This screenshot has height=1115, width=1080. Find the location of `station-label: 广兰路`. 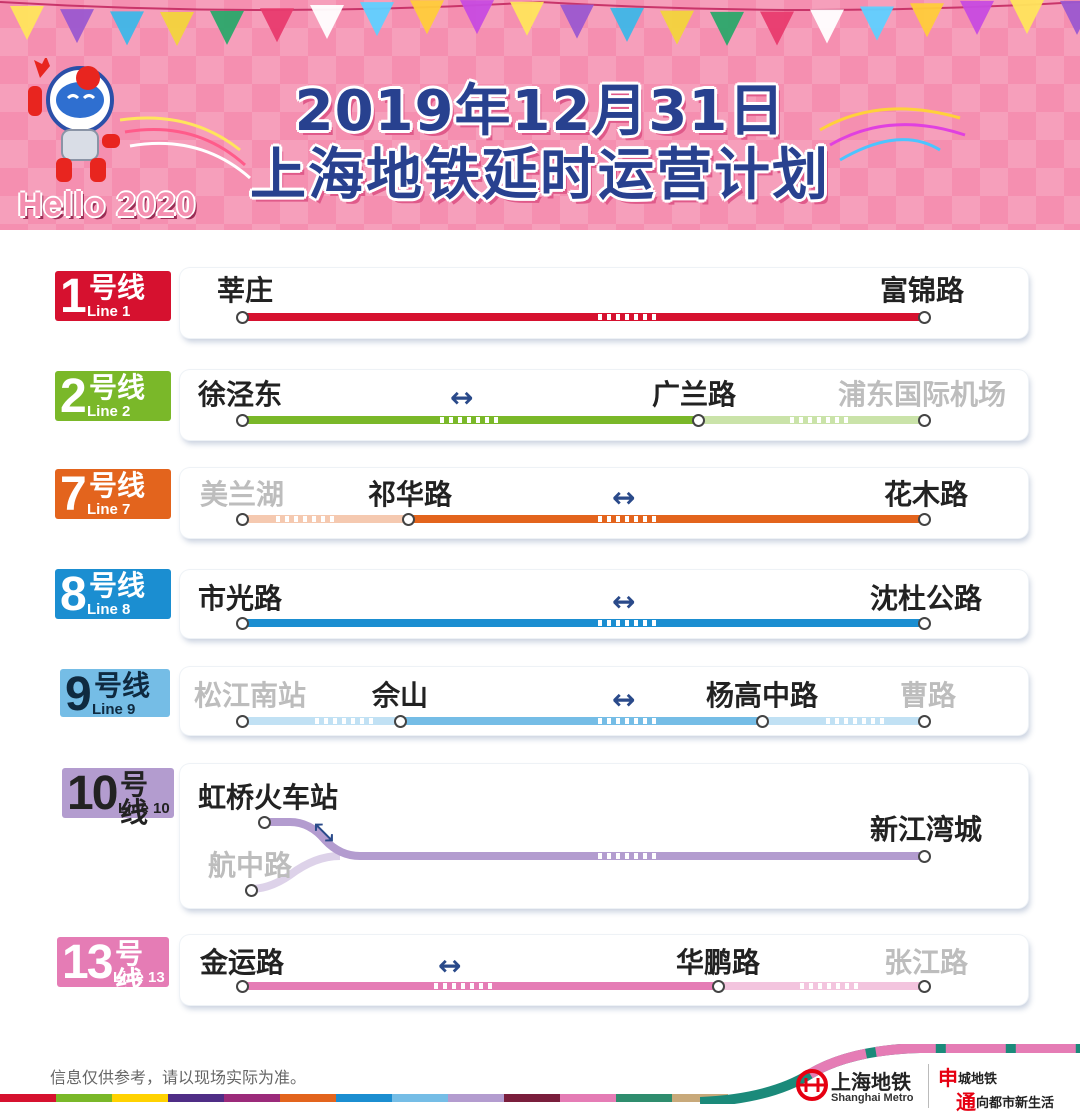

station-label: 广兰路 is located at coordinates (694, 394).